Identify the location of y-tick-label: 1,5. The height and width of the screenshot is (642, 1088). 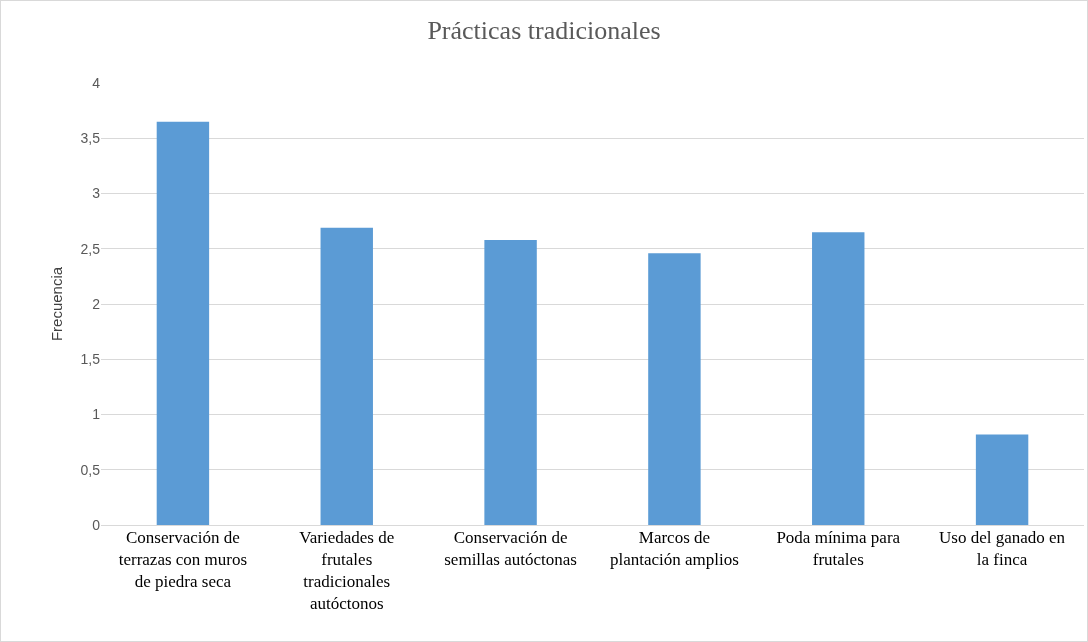
(90, 359).